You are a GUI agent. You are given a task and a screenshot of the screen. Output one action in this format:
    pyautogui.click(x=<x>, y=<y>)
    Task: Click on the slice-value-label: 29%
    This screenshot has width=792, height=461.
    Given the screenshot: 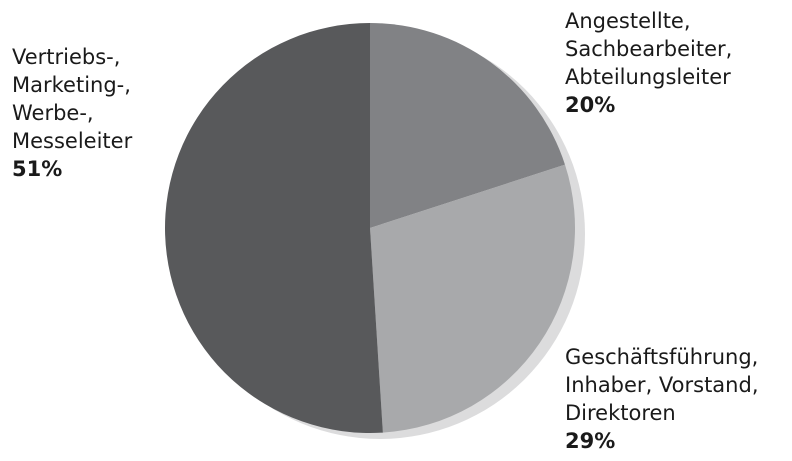 What is the action you would take?
    pyautogui.click(x=590, y=441)
    